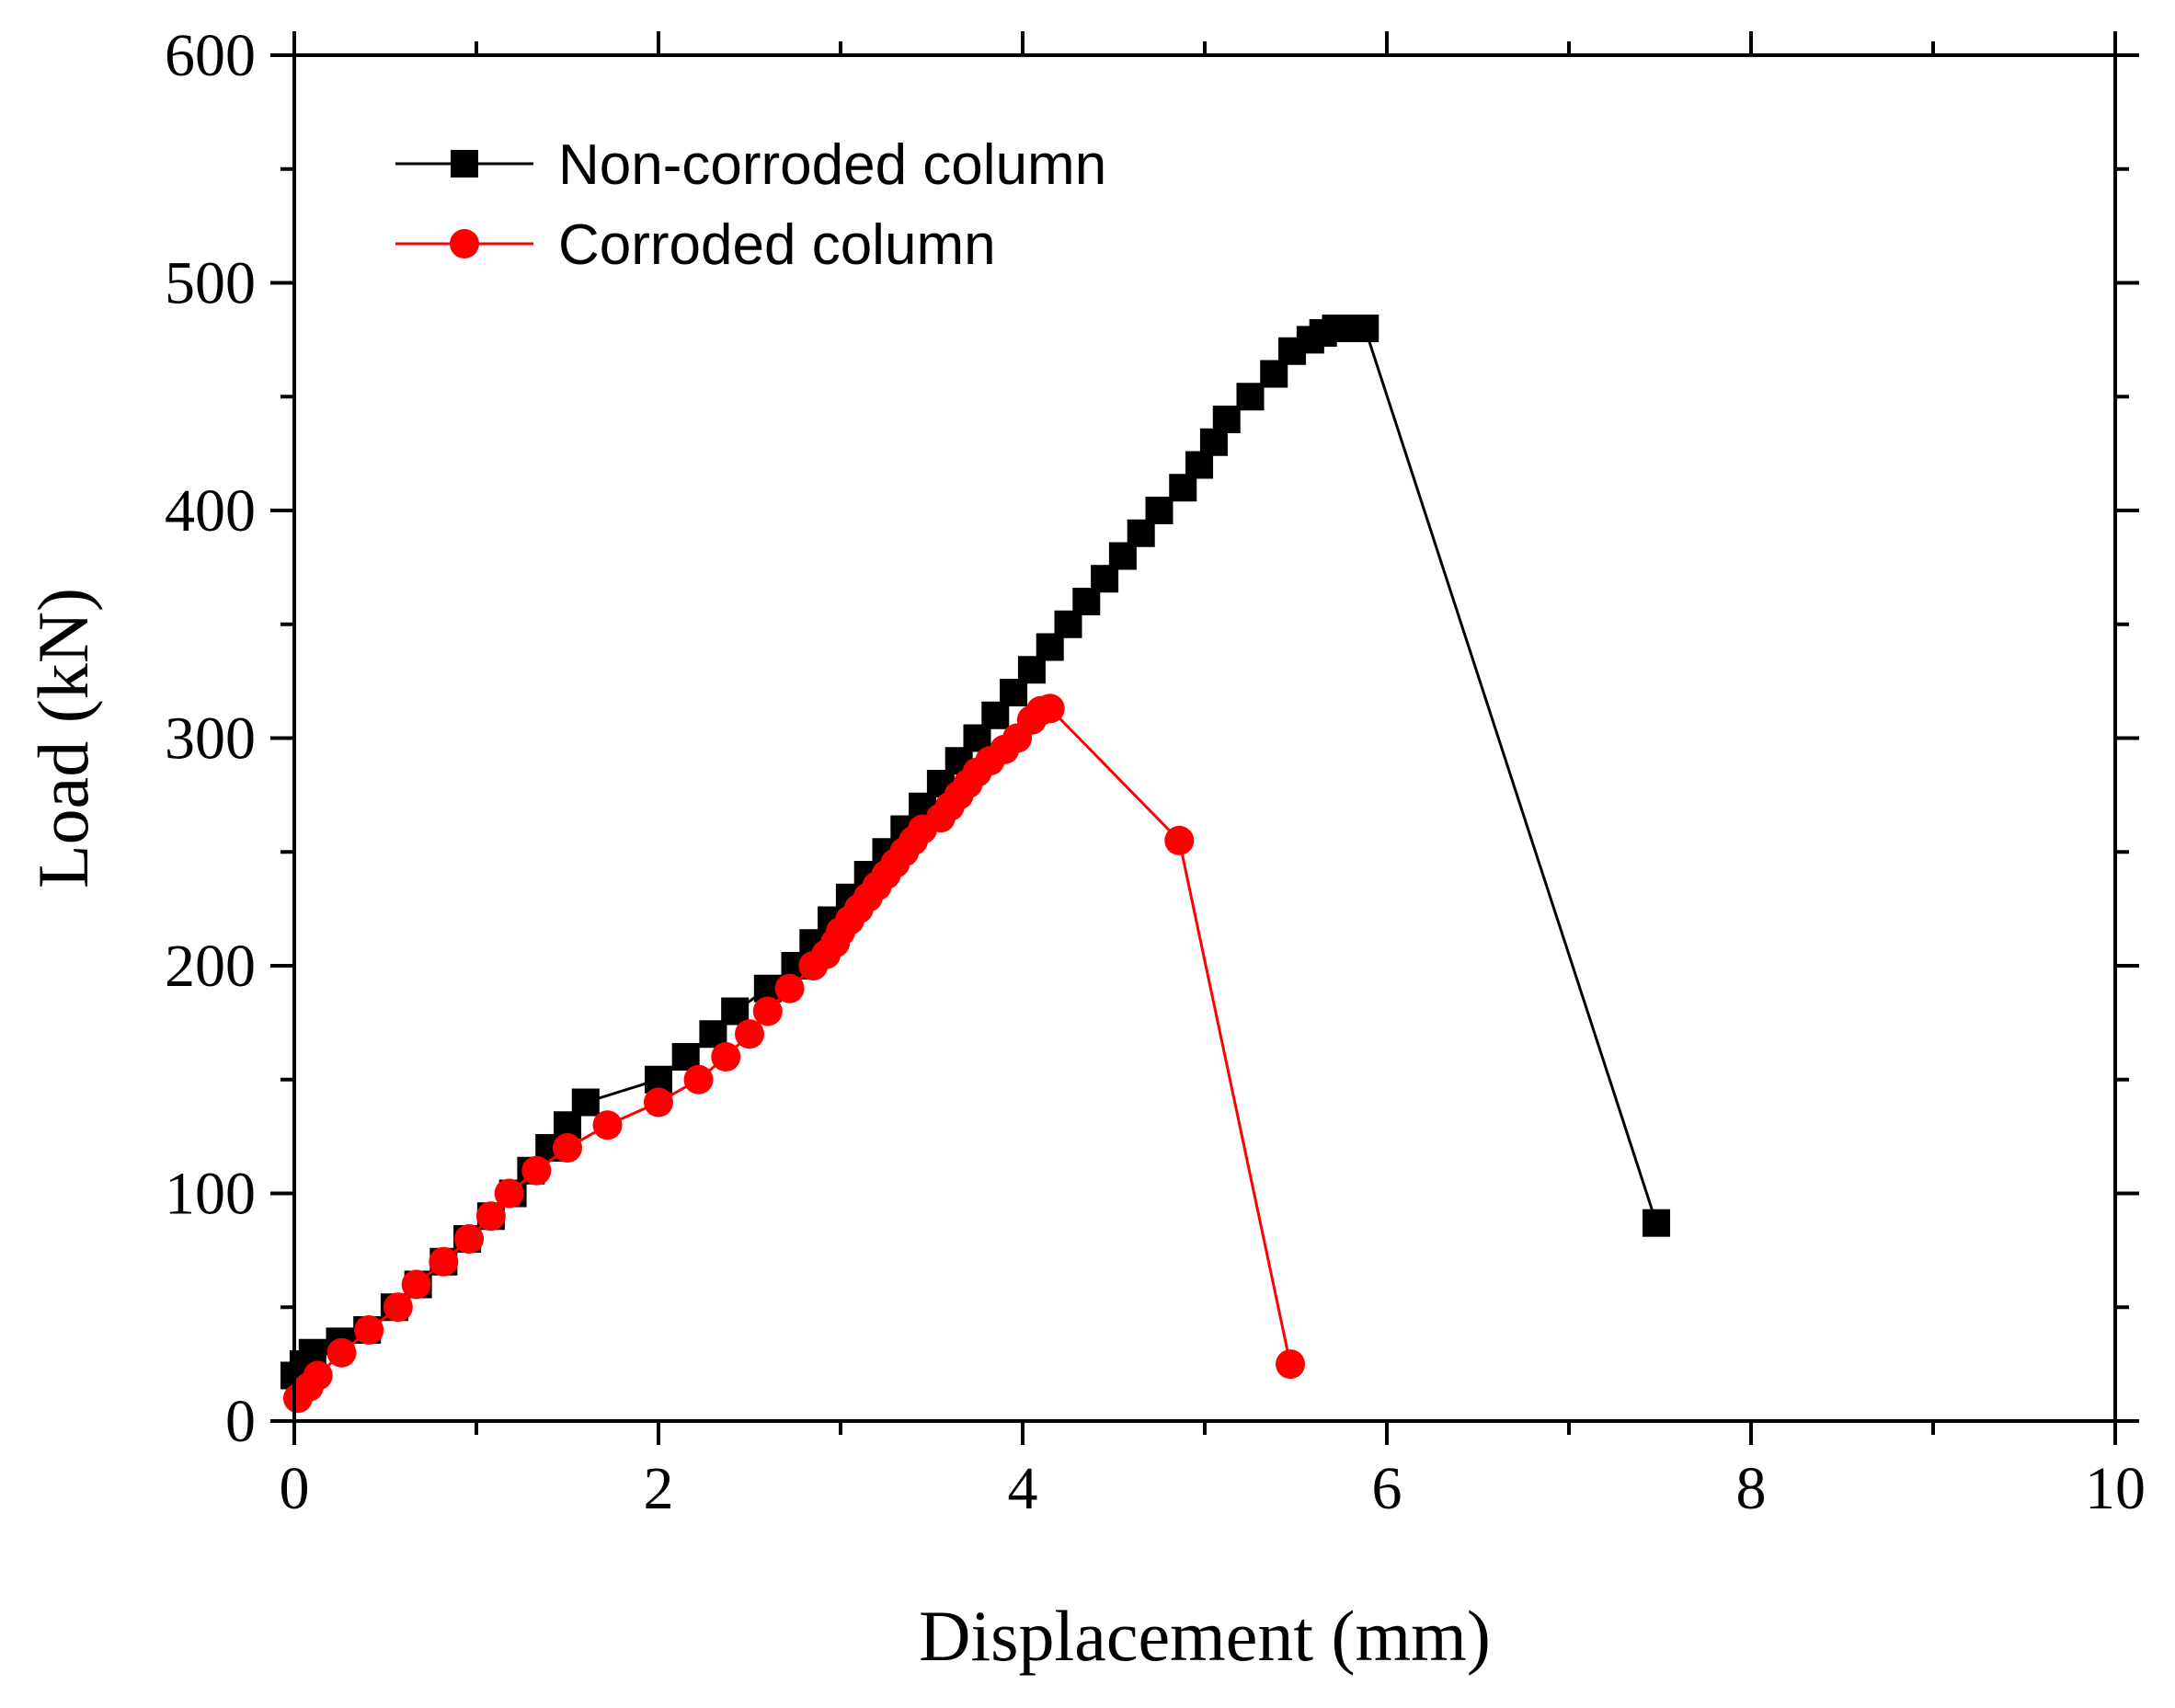  What do you see at coordinates (464, 243) in the screenshot?
I see `legend-marker-corroded` at bounding box center [464, 243].